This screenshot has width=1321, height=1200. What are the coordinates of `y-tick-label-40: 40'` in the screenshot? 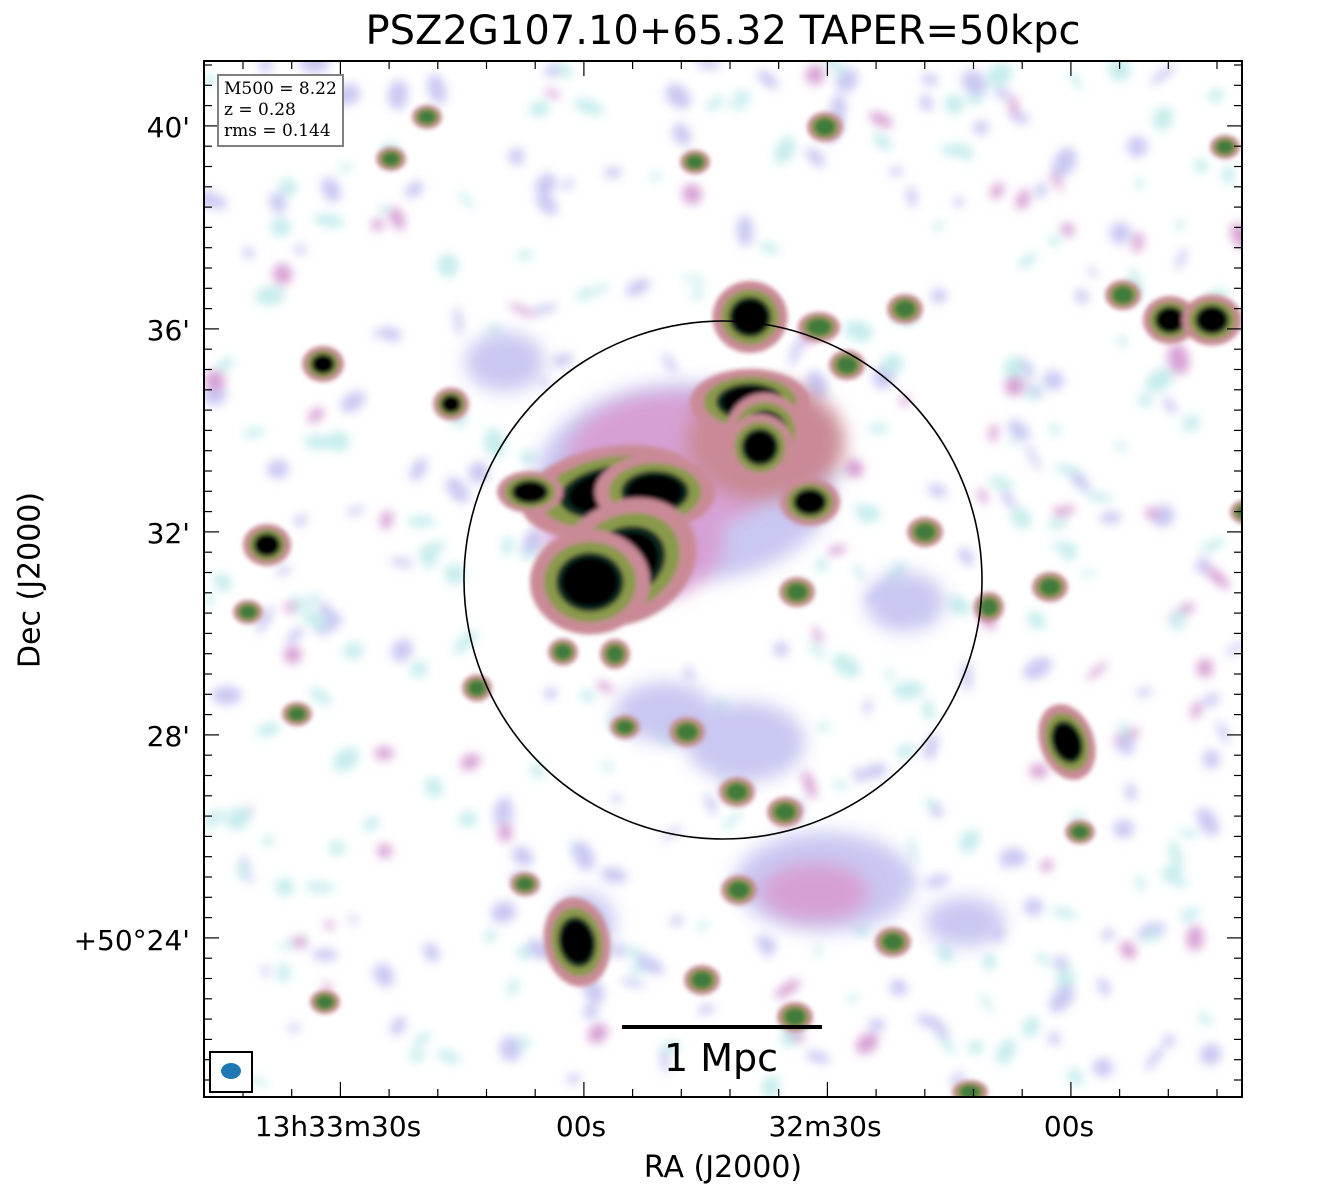 It's located at (168, 127).